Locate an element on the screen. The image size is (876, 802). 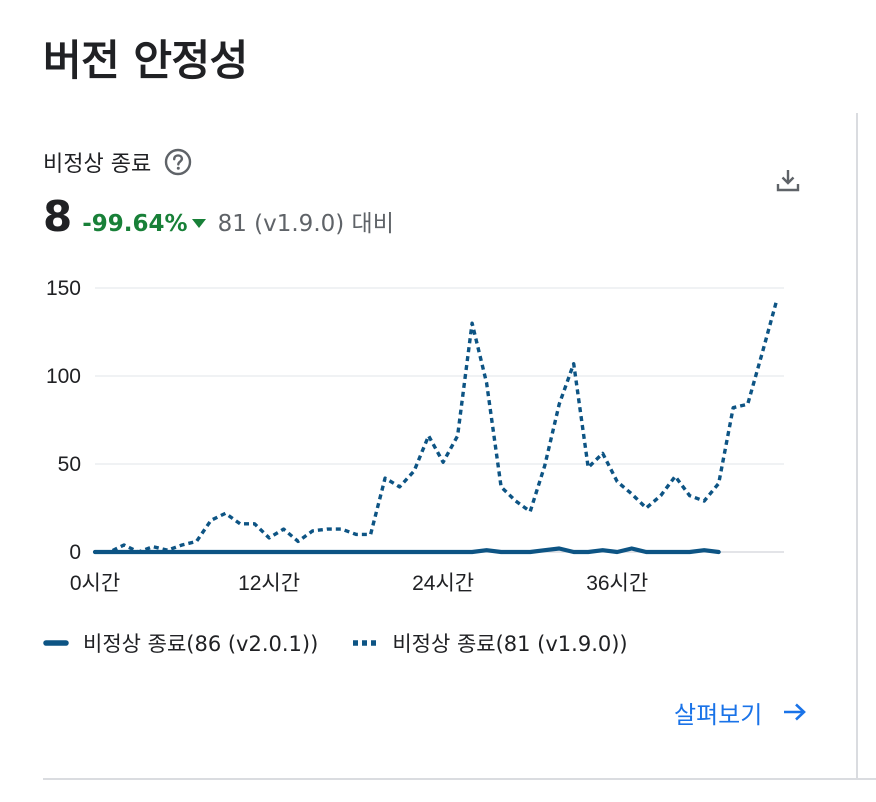
x-tick-label: 36시간 is located at coordinates (617, 583).